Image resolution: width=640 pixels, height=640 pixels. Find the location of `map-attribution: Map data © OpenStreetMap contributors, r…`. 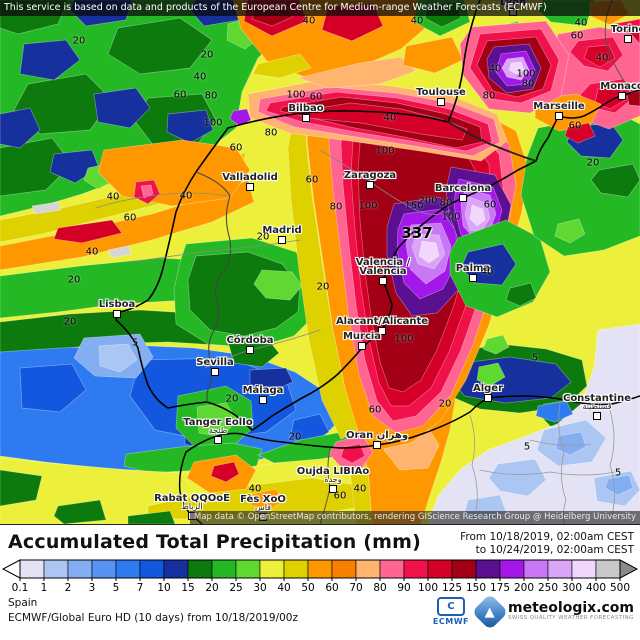

map-attribution: Map data © OpenStreetMap contributors, r… is located at coordinates (415, 517).